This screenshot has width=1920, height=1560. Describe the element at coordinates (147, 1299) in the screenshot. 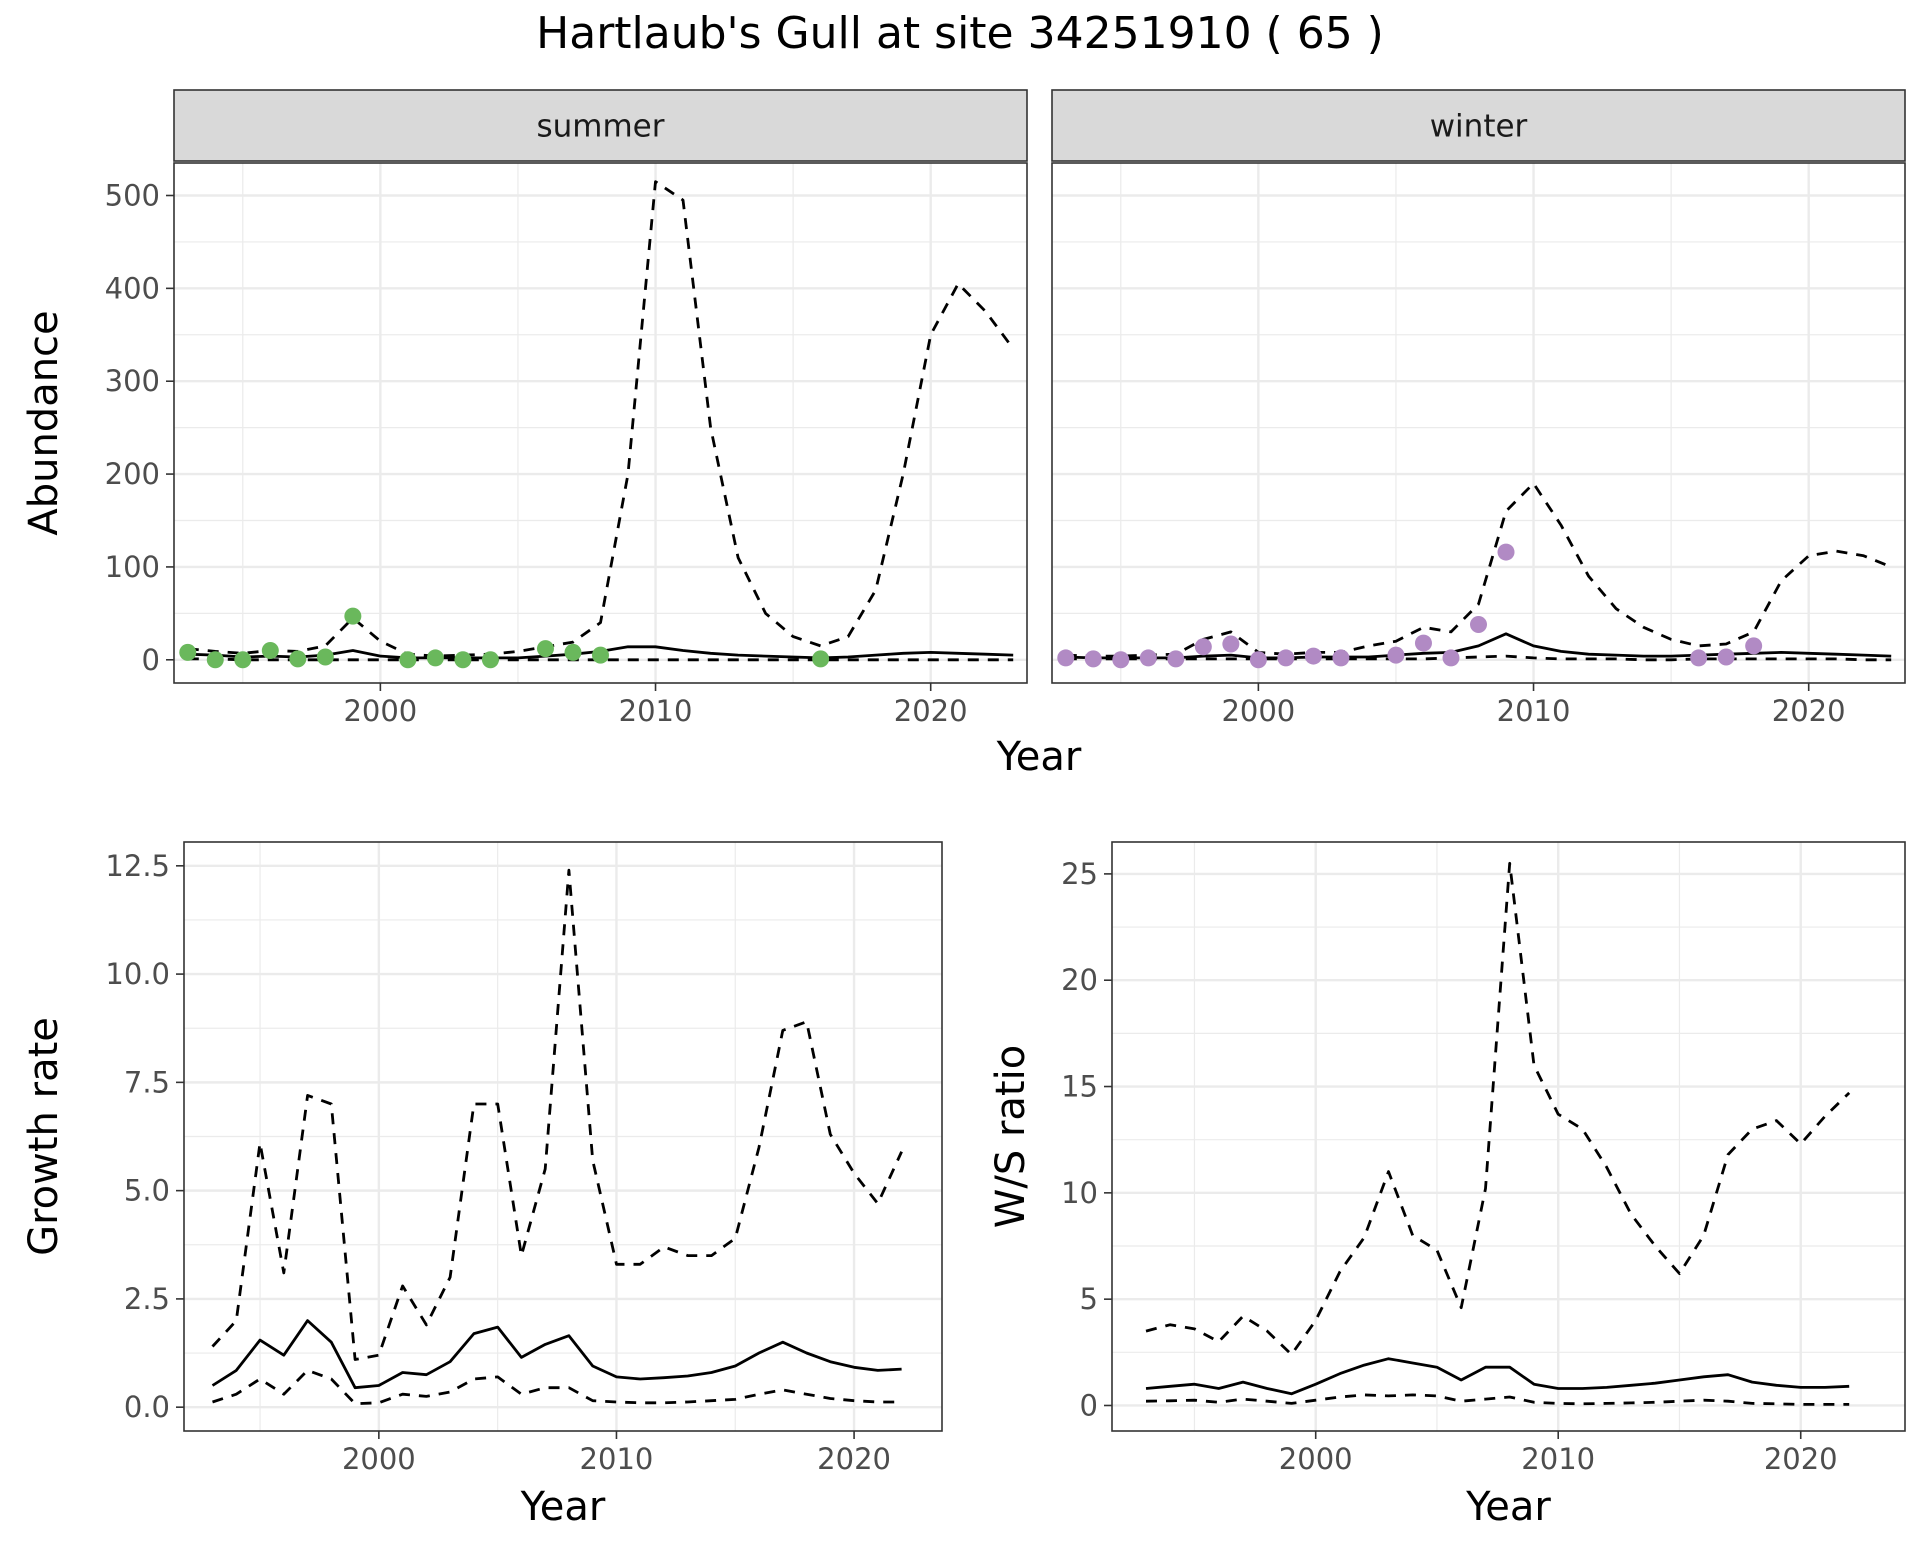

I see `y-tick-label: 2.5` at that location.